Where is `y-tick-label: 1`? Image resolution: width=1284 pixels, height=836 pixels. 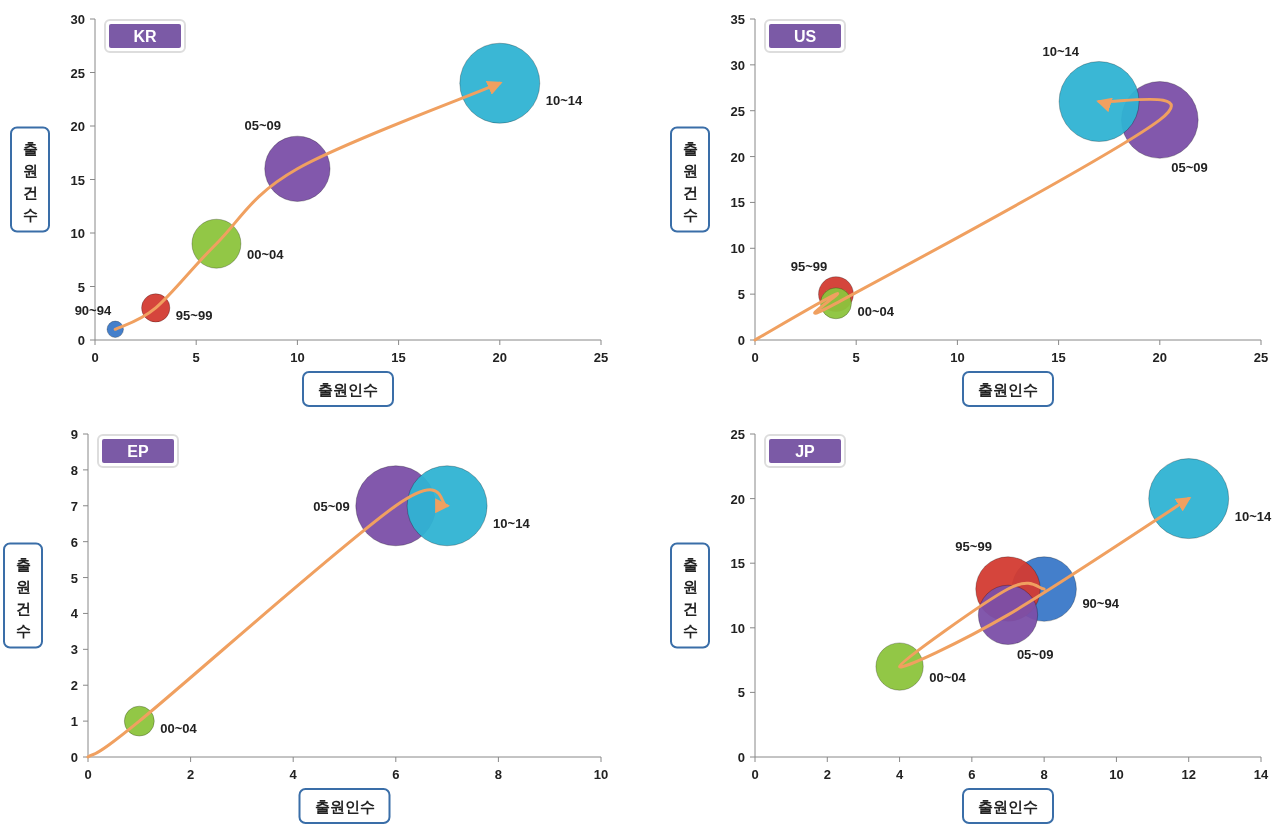 y-tick-label: 1 is located at coordinates (74, 722).